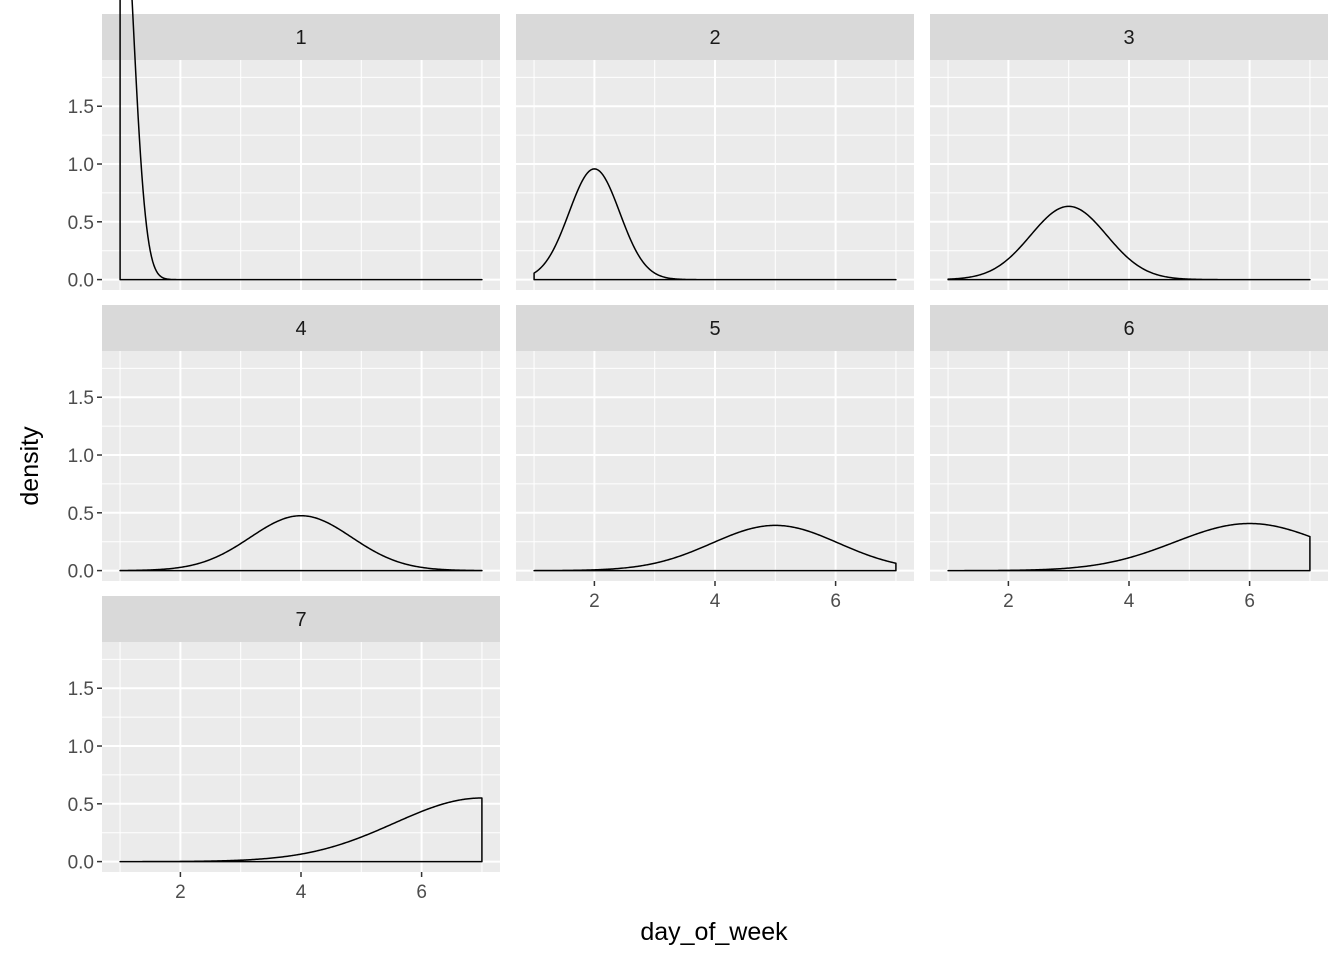 This screenshot has width=1344, height=960. Describe the element at coordinates (1129, 152) in the screenshot. I see `facet-panel-3: 3` at that location.